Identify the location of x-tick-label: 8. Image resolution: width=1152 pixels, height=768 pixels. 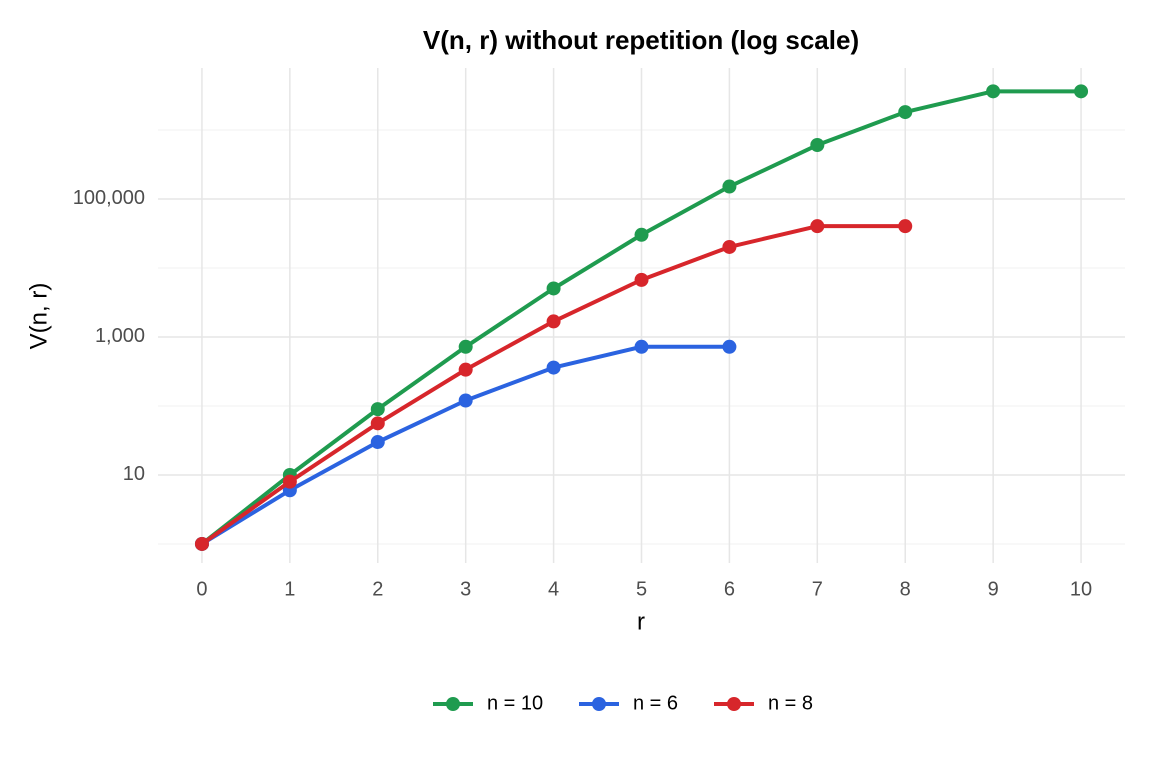
(905, 589).